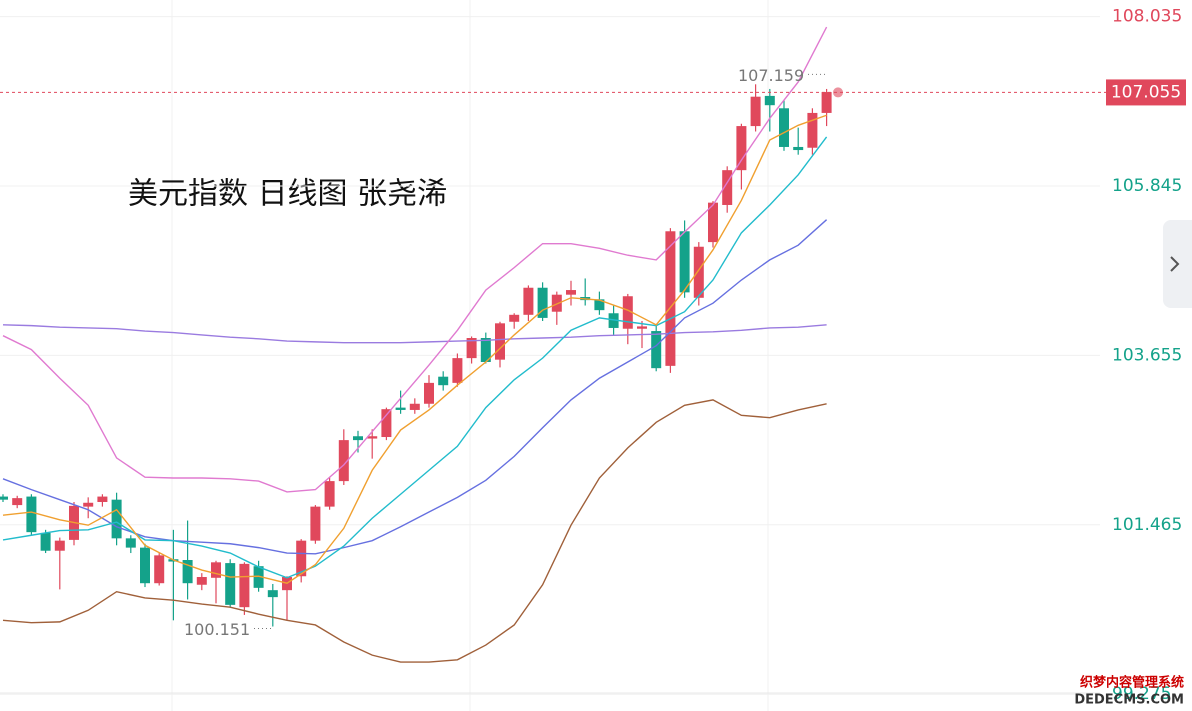  Describe the element at coordinates (838, 92) in the screenshot. I see `current-price-dot` at that location.